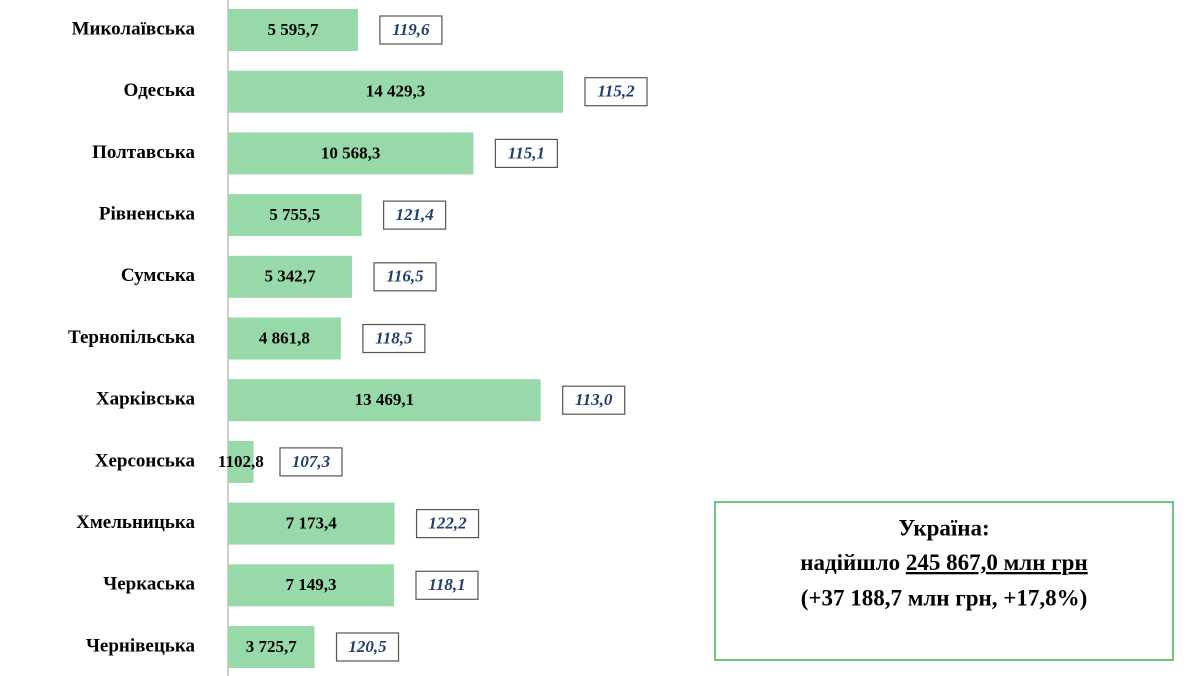 The width and height of the screenshot is (1200, 676). Describe the element at coordinates (944, 581) in the screenshot. I see `summary-box` at that location.